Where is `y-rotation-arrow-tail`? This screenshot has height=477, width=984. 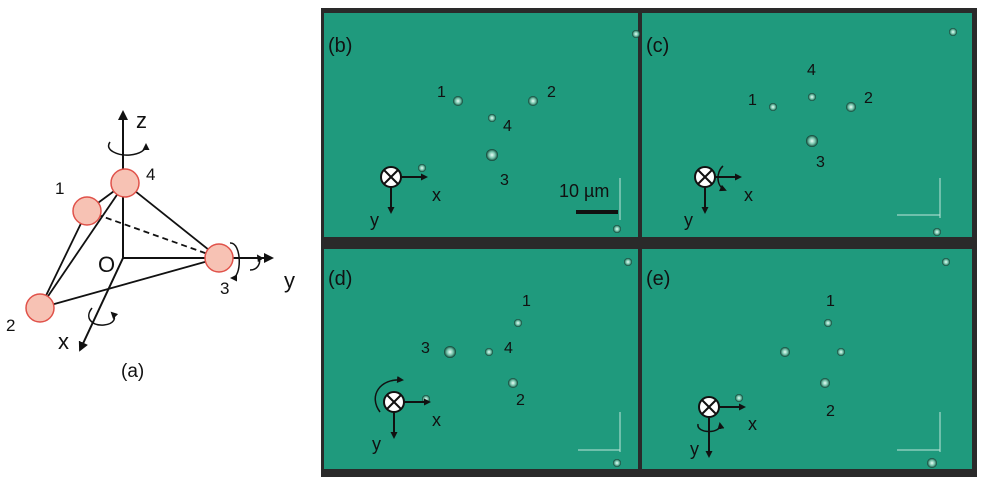 y-rotation-arrow-tail is located at coordinates (256, 262).